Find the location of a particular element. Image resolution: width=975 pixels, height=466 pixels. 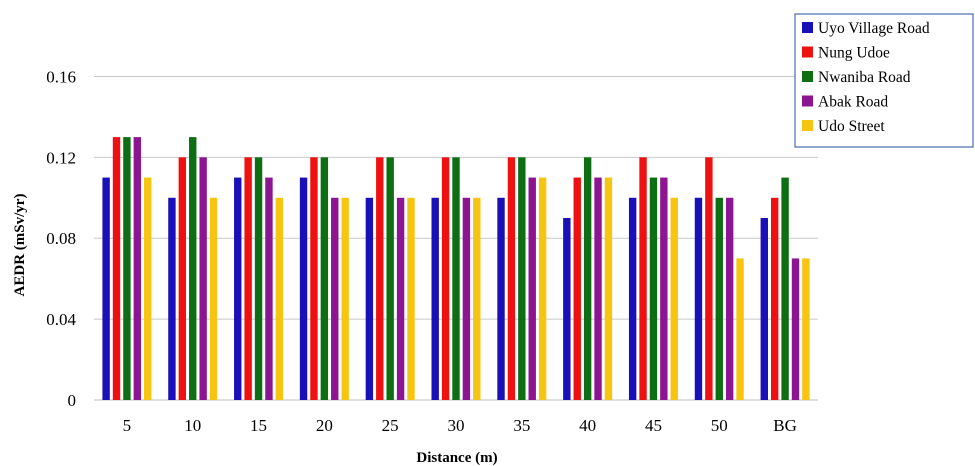

x-tick-labels: 5 10 15 20 25 30 35 40 45 50 BG is located at coordinates (460, 425).